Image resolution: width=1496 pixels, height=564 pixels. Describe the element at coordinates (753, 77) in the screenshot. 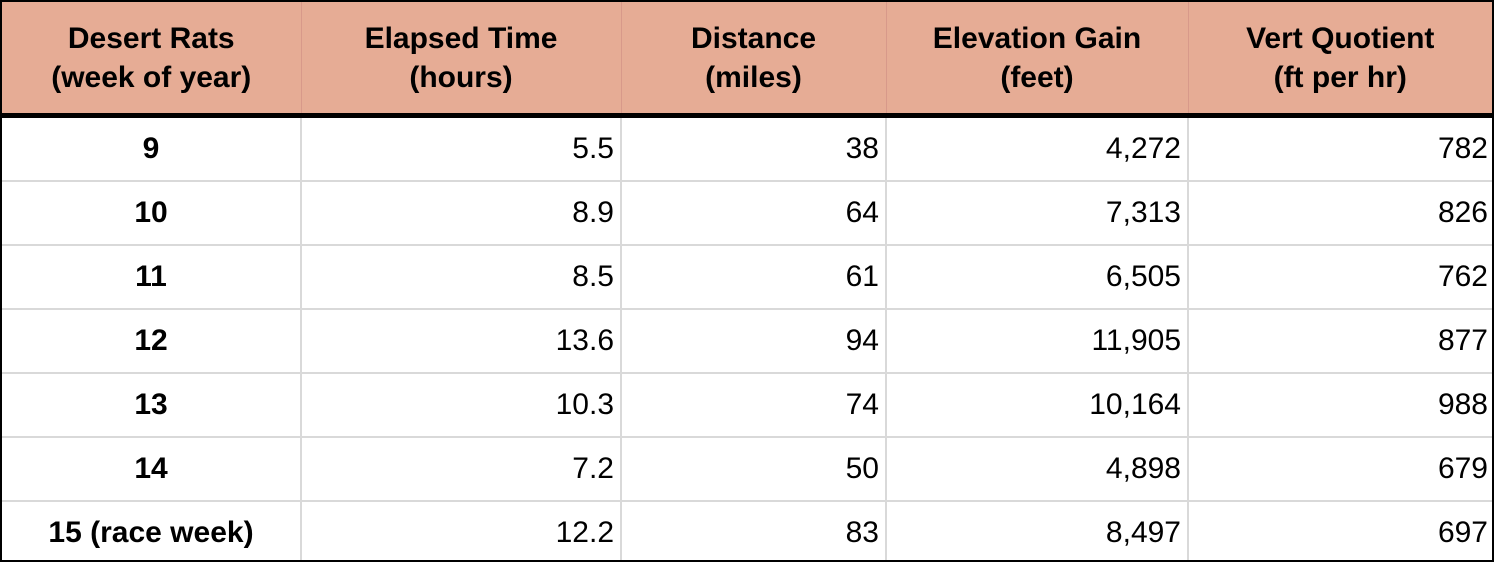

I see `header-distance-line2: (miles)` at that location.